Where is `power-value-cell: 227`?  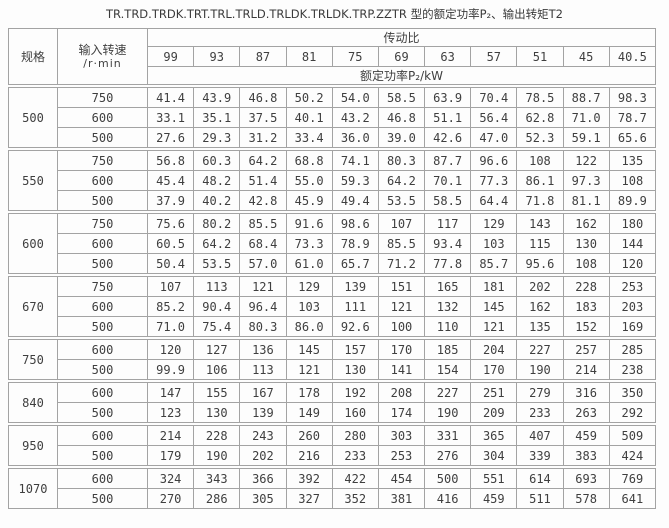 power-value-cell: 227 is located at coordinates (448, 392).